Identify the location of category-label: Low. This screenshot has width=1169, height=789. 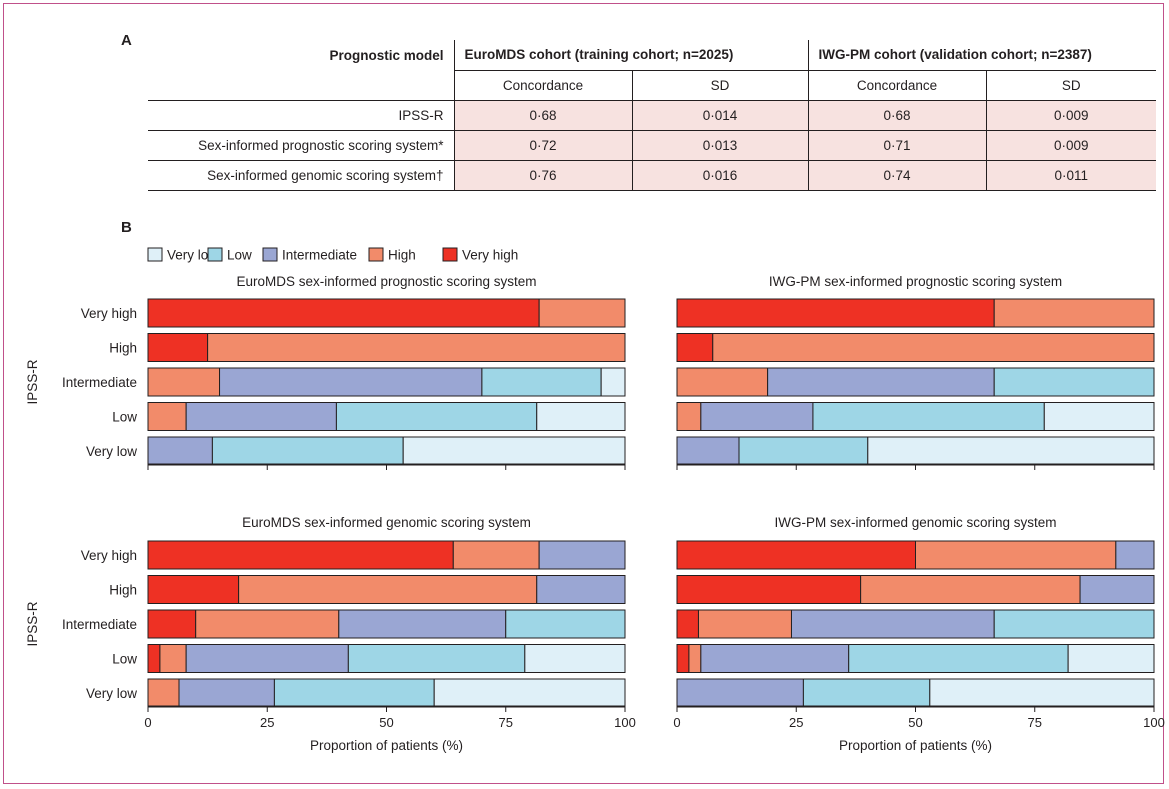
(124, 417).